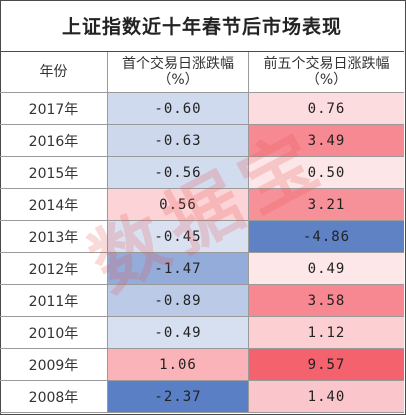  I want to click on table-row: 2013年 -0.45 -4.86, so click(202, 237).